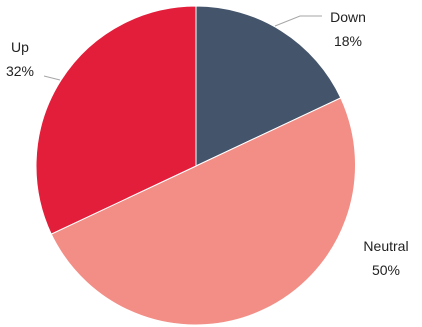 The width and height of the screenshot is (422, 327). Describe the element at coordinates (298, 21) in the screenshot. I see `leader-line-down` at that location.